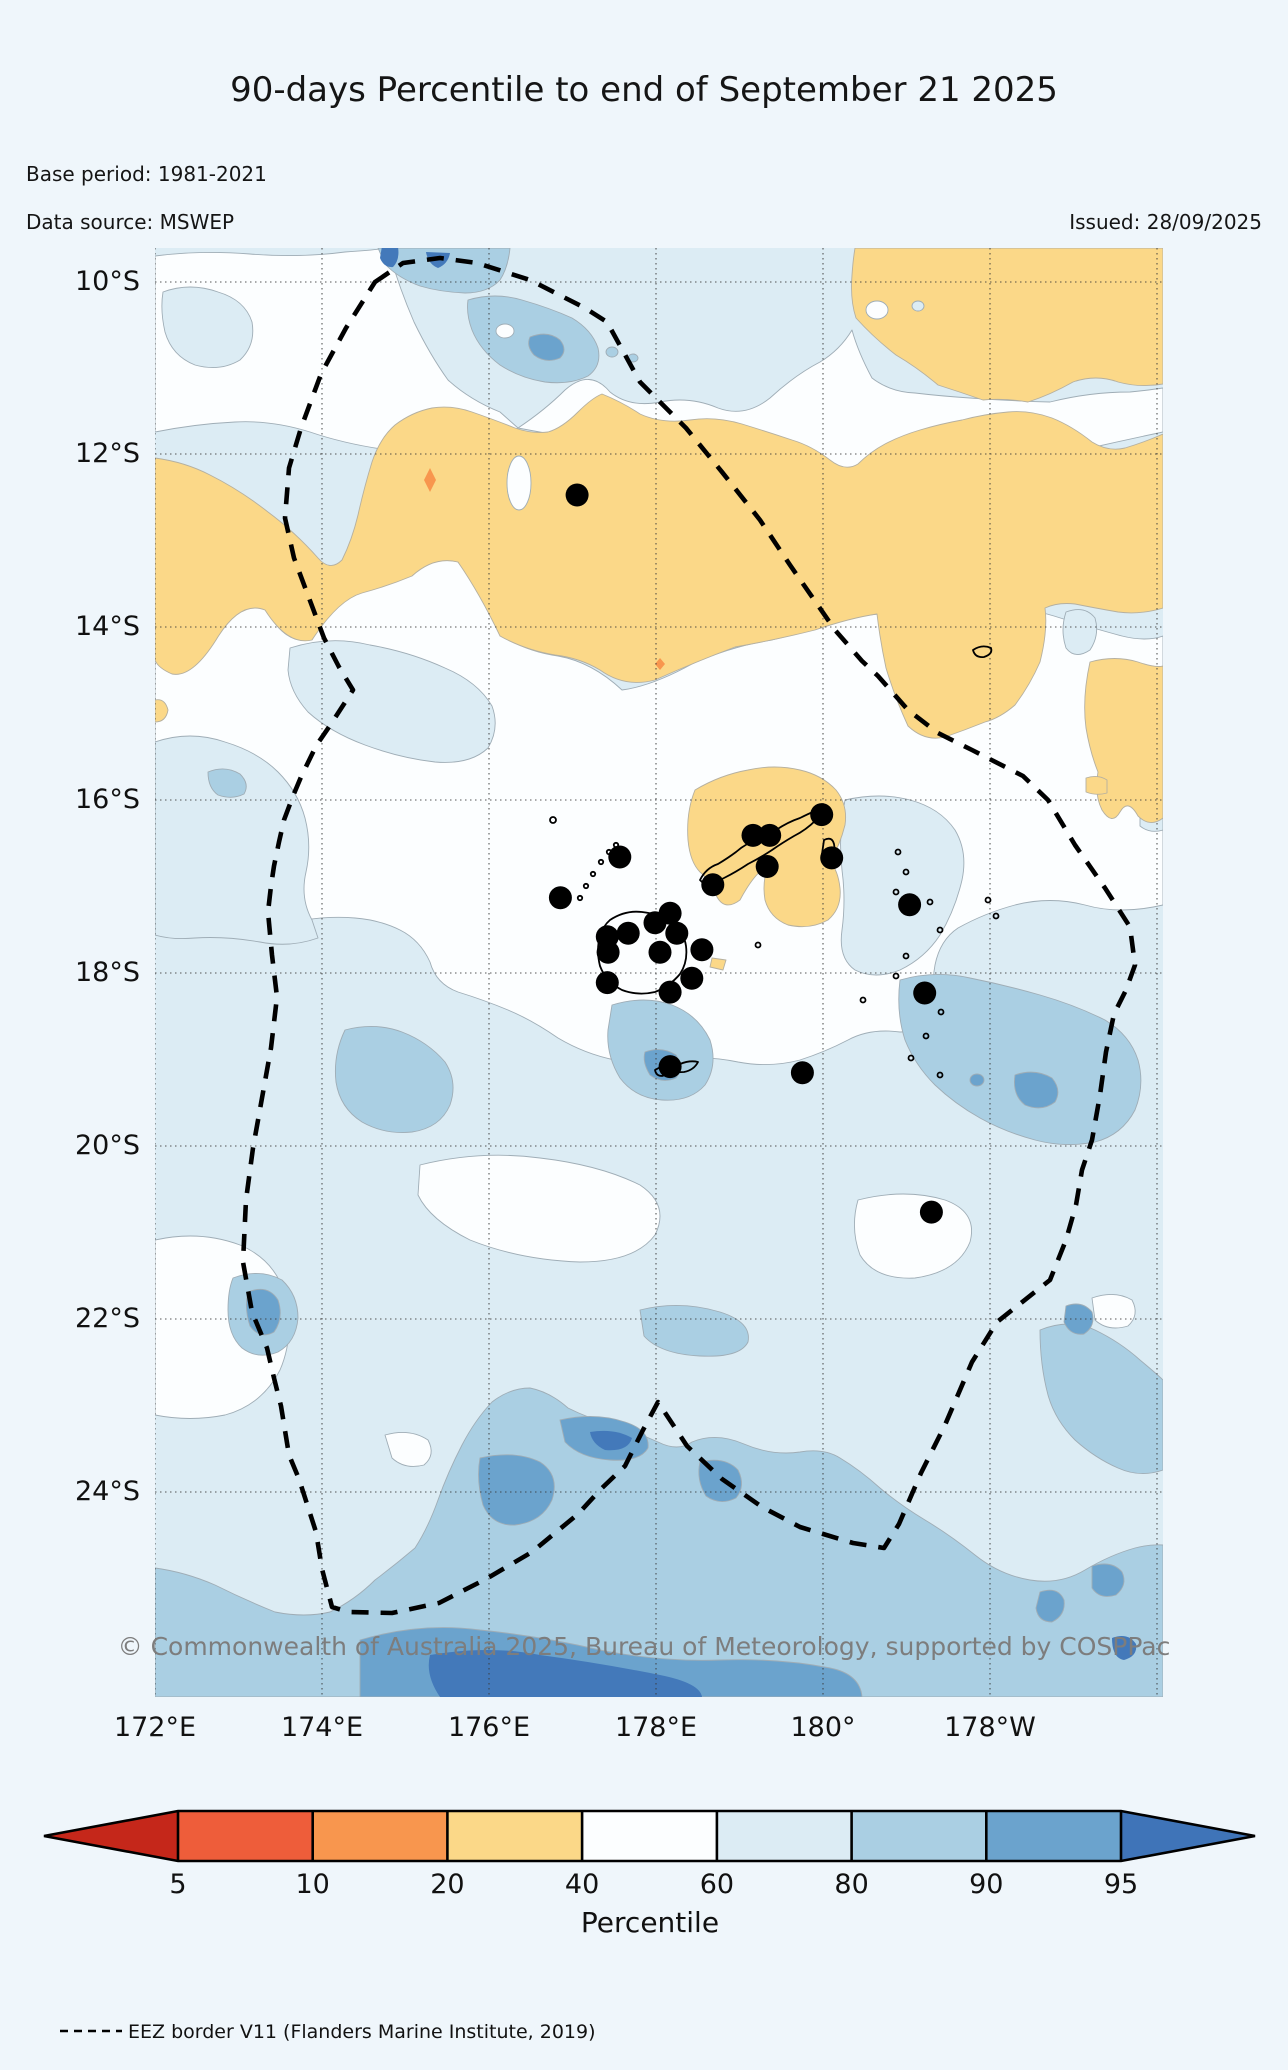 Image resolution: width=1288 pixels, height=2070 pixels. What do you see at coordinates (322, 1727) in the screenshot?
I see `xtick-174e: 174°E` at bounding box center [322, 1727].